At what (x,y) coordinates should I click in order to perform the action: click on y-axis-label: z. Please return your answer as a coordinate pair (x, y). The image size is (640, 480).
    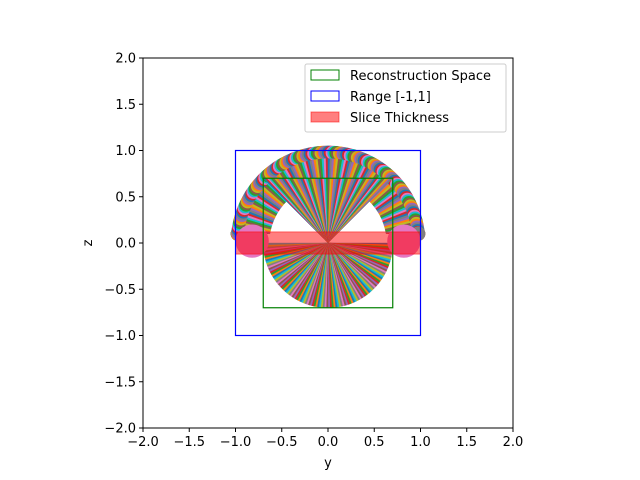
    Looking at the image, I should click on (88, 242).